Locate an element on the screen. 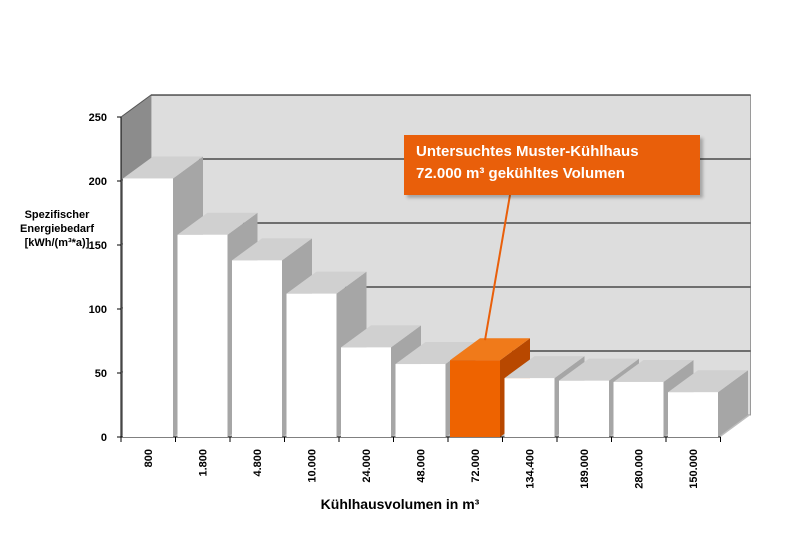 Image resolution: width=800 pixels, height=551 pixels. y-axis-label-line-2: Energiebedarf is located at coordinates (57, 229).